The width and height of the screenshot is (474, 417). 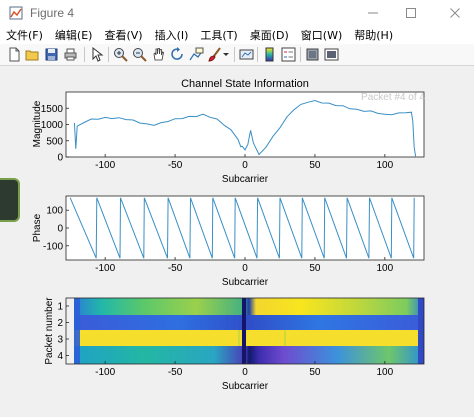 I want to click on close-icon, so click(x=455, y=13).